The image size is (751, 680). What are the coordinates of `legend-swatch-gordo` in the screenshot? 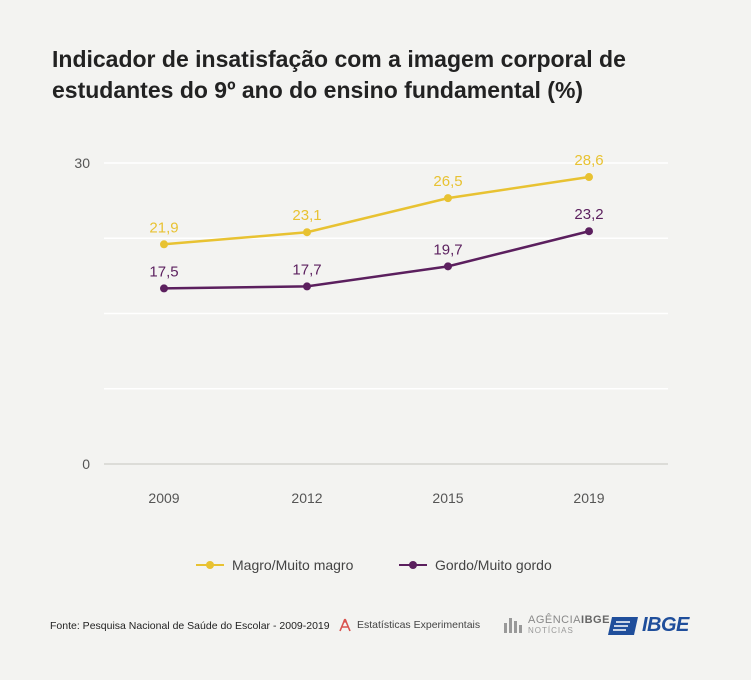 It's located at (413, 565).